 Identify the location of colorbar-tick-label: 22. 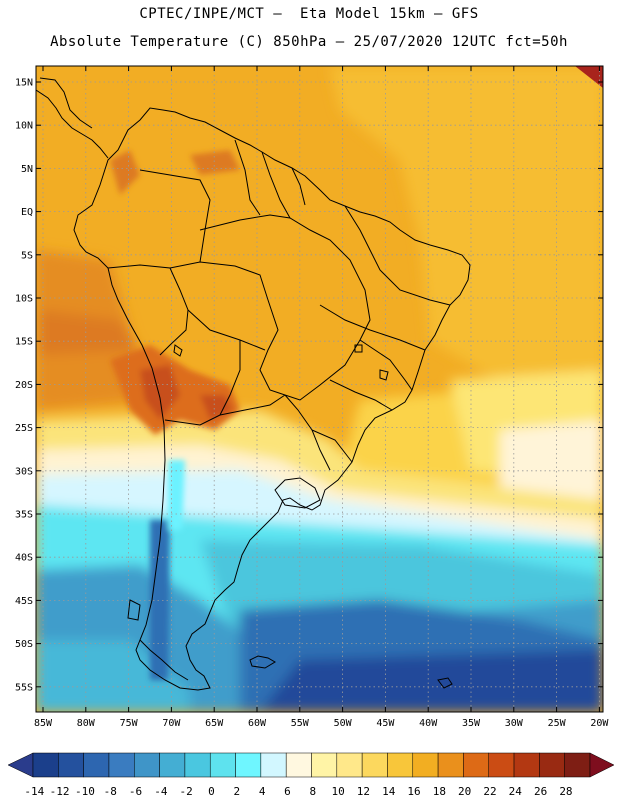
(489, 791).